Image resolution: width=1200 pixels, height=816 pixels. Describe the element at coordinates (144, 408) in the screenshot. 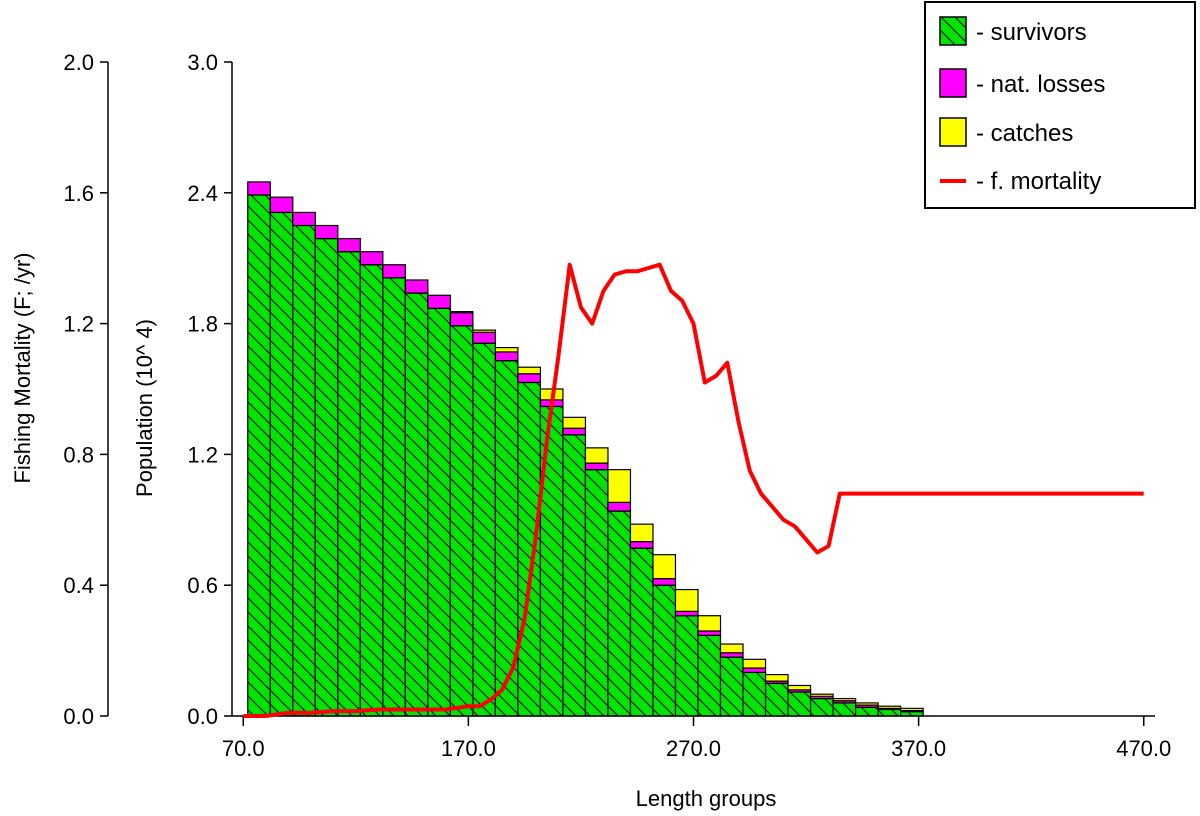

I see `y-axis-title: Population (10^ 4)` at that location.